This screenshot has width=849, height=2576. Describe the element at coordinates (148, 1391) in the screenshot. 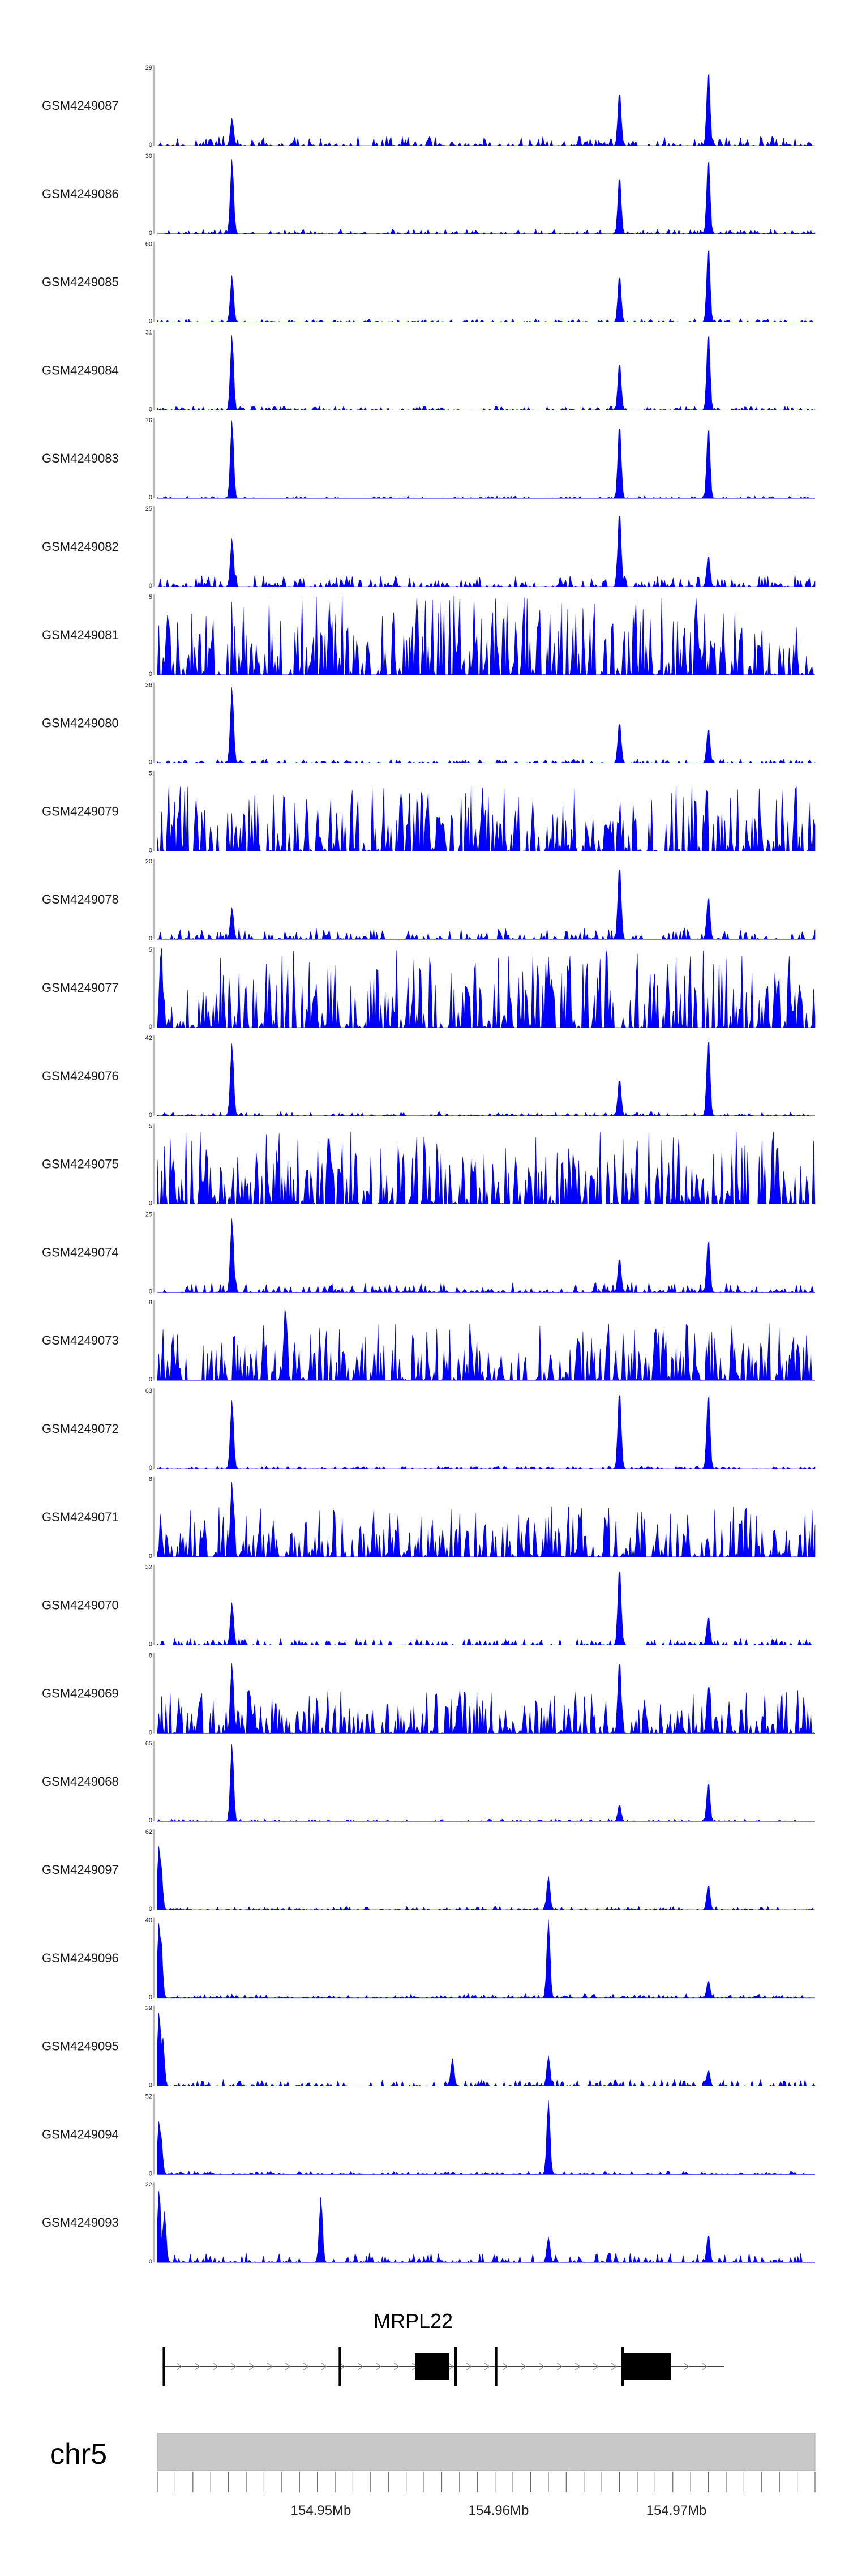

I see `y-max-label: 63` at that location.